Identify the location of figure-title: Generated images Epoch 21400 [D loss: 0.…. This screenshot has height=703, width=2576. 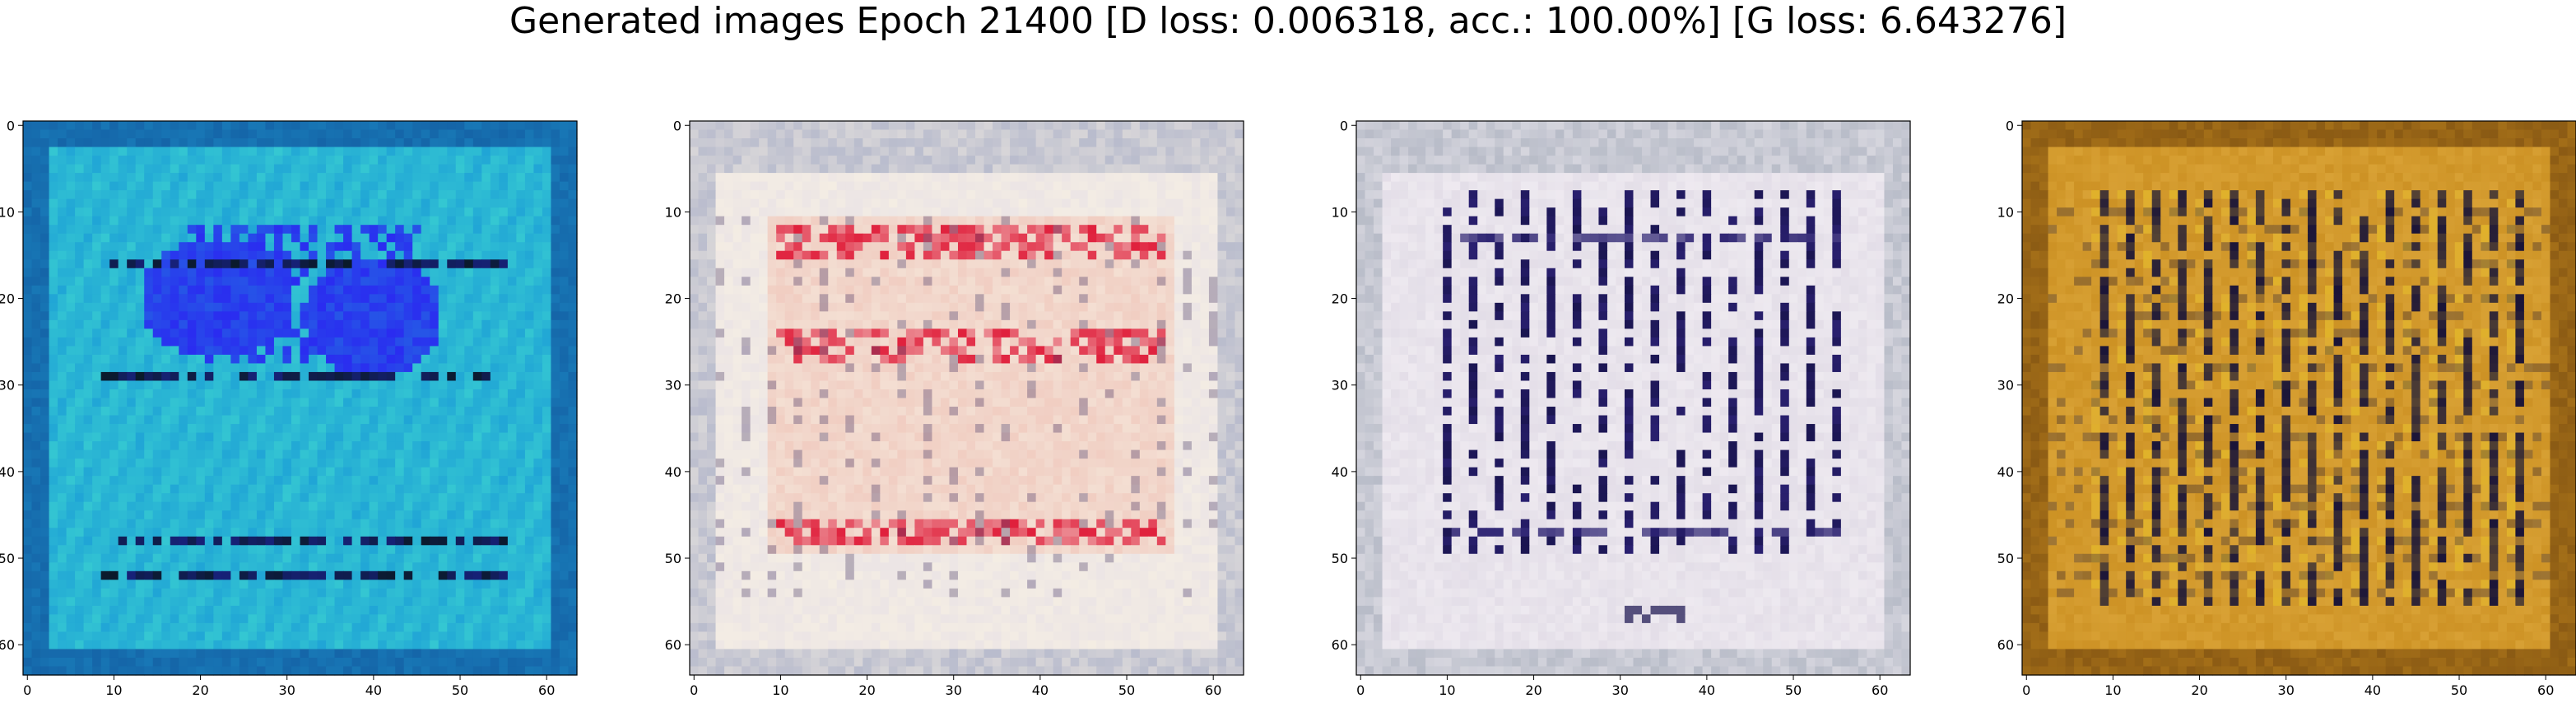
(1288, 22).